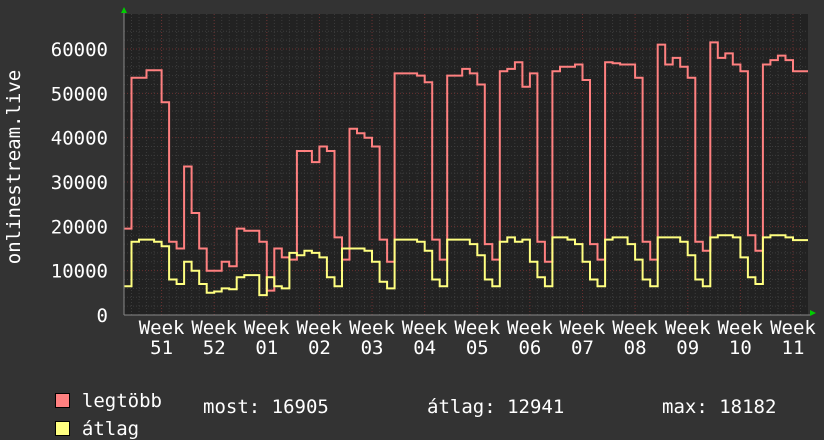 The height and width of the screenshot is (440, 824). I want to click on x-tick-label: Week 06, so click(530, 338).